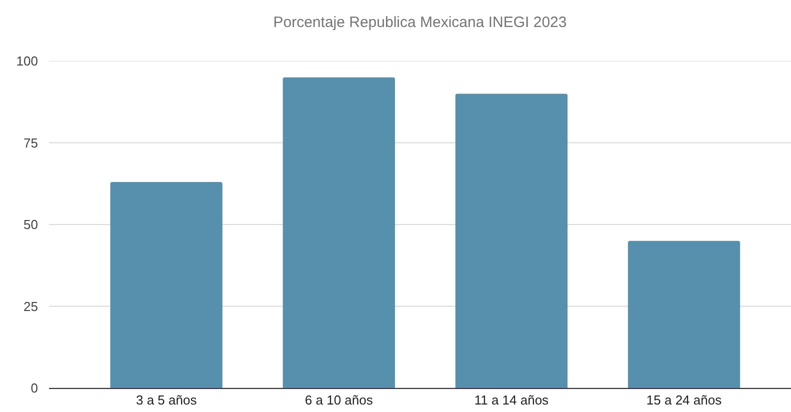 Image resolution: width=791 pixels, height=412 pixels. What do you see at coordinates (684, 400) in the screenshot?
I see `x-tick-label: 15 a 24 años` at bounding box center [684, 400].